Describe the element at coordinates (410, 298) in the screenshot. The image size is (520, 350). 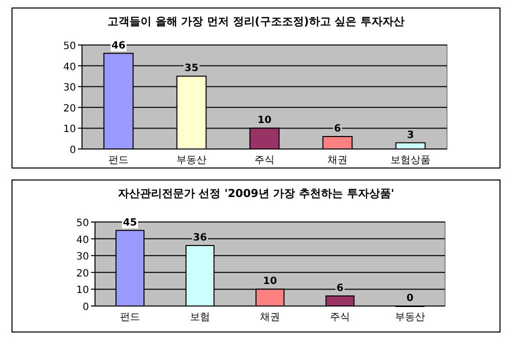
I see `data-label: 0` at that location.